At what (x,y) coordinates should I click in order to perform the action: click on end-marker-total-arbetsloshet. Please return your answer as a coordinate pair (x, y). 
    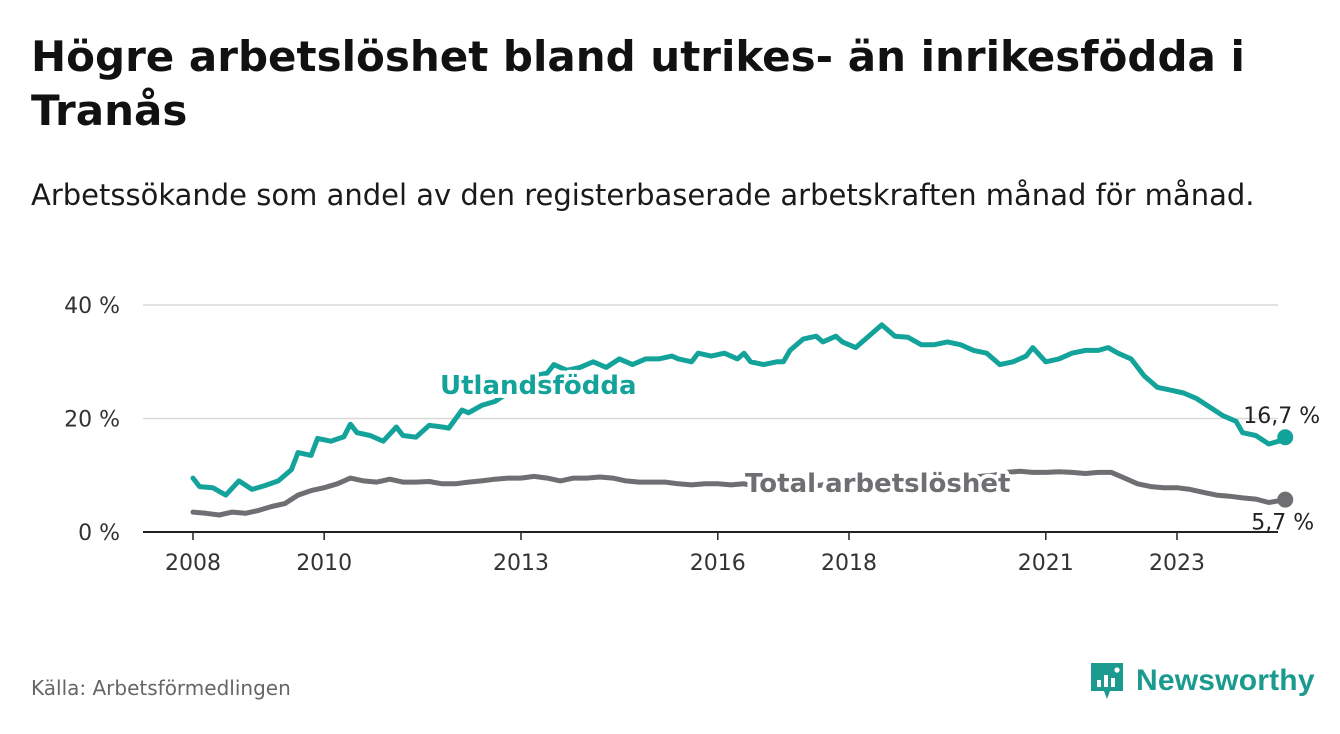
    Looking at the image, I should click on (1285, 499).